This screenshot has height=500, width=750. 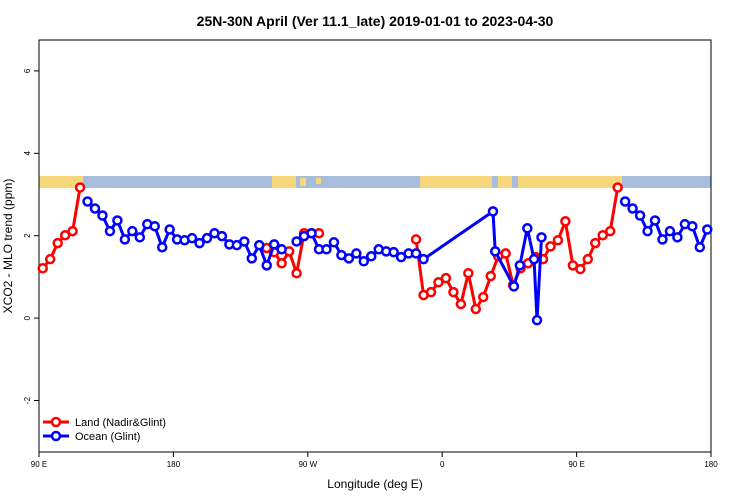 I want to click on y-tick-label: -2, so click(x=27, y=400).